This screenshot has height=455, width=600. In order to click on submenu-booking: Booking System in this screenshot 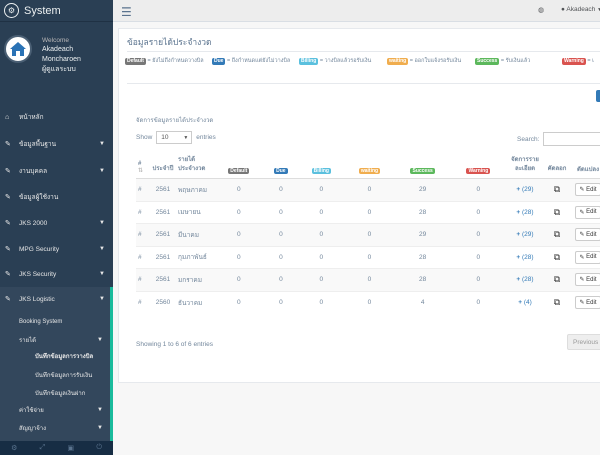, I will do `click(55, 322)`.